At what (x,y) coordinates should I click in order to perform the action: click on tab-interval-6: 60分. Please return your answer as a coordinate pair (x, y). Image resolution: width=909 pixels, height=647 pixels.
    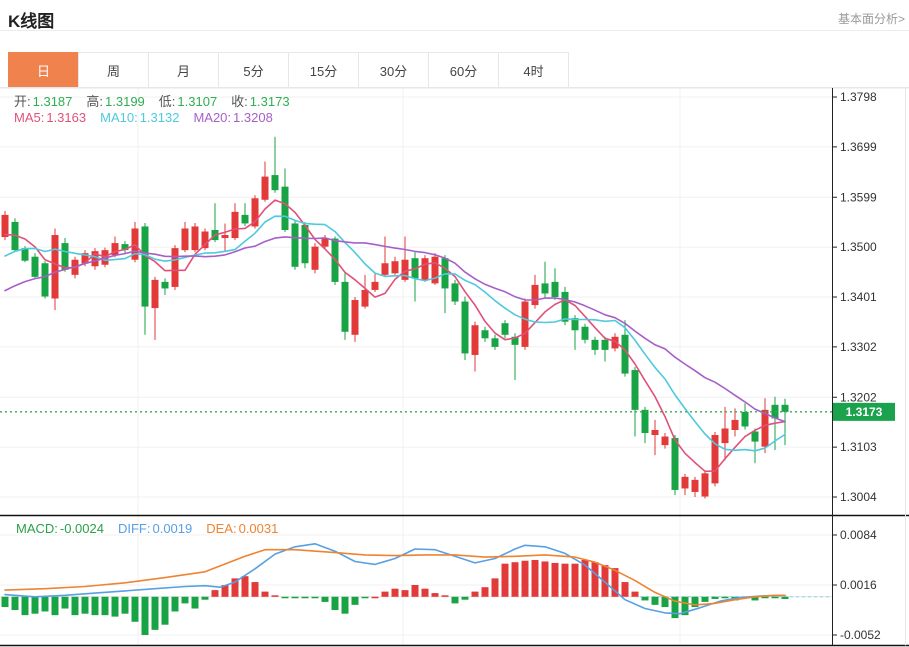
    Looking at the image, I should click on (463, 70).